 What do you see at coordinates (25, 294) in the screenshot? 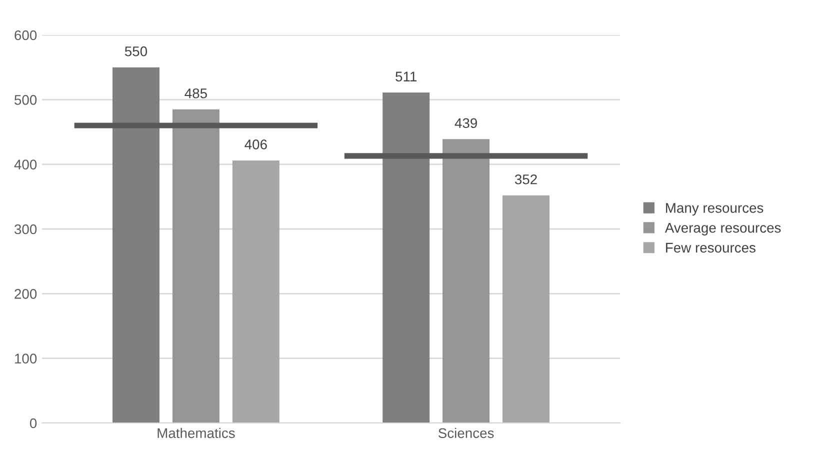
I see `y-tick-label: 200` at bounding box center [25, 294].